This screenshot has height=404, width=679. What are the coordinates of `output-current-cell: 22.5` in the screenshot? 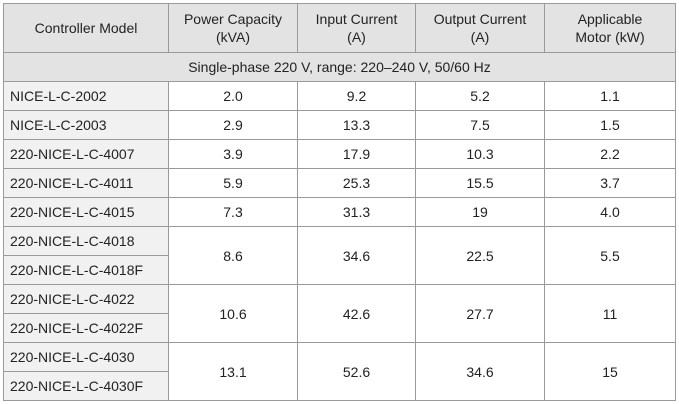 It's located at (480, 255).